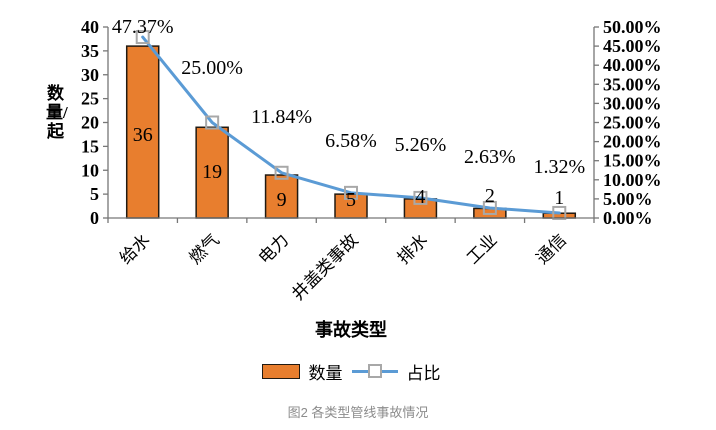  I want to click on ratio-value-label: 5.26%, so click(421, 145).